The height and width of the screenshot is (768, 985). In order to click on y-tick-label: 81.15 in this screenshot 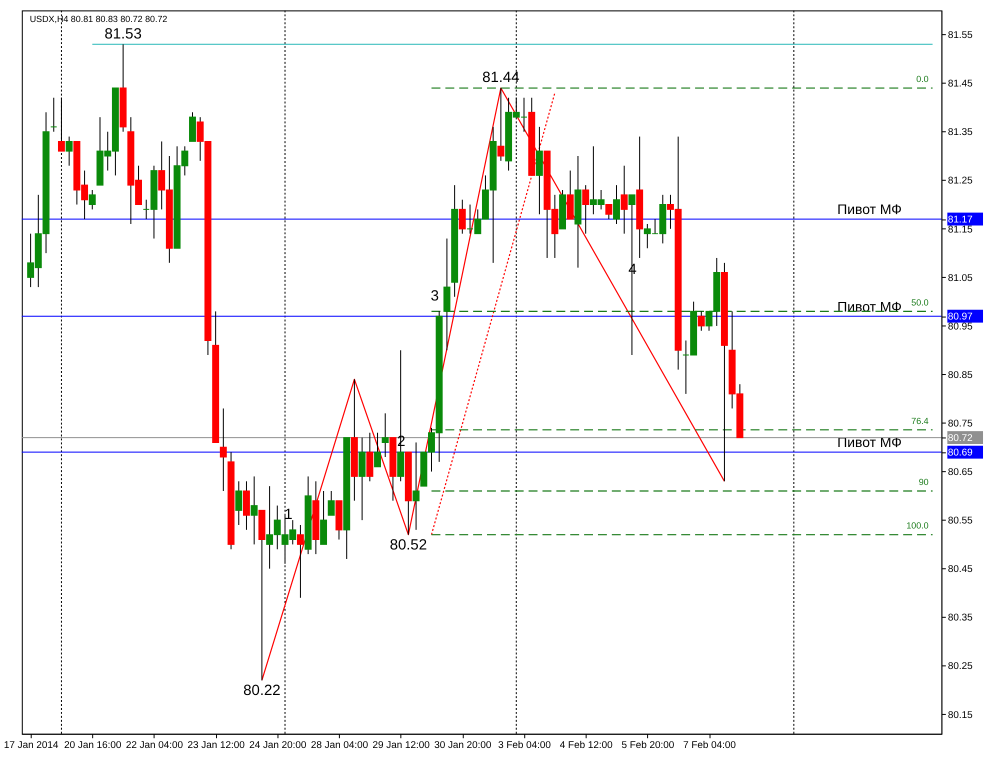, I will do `click(961, 230)`.